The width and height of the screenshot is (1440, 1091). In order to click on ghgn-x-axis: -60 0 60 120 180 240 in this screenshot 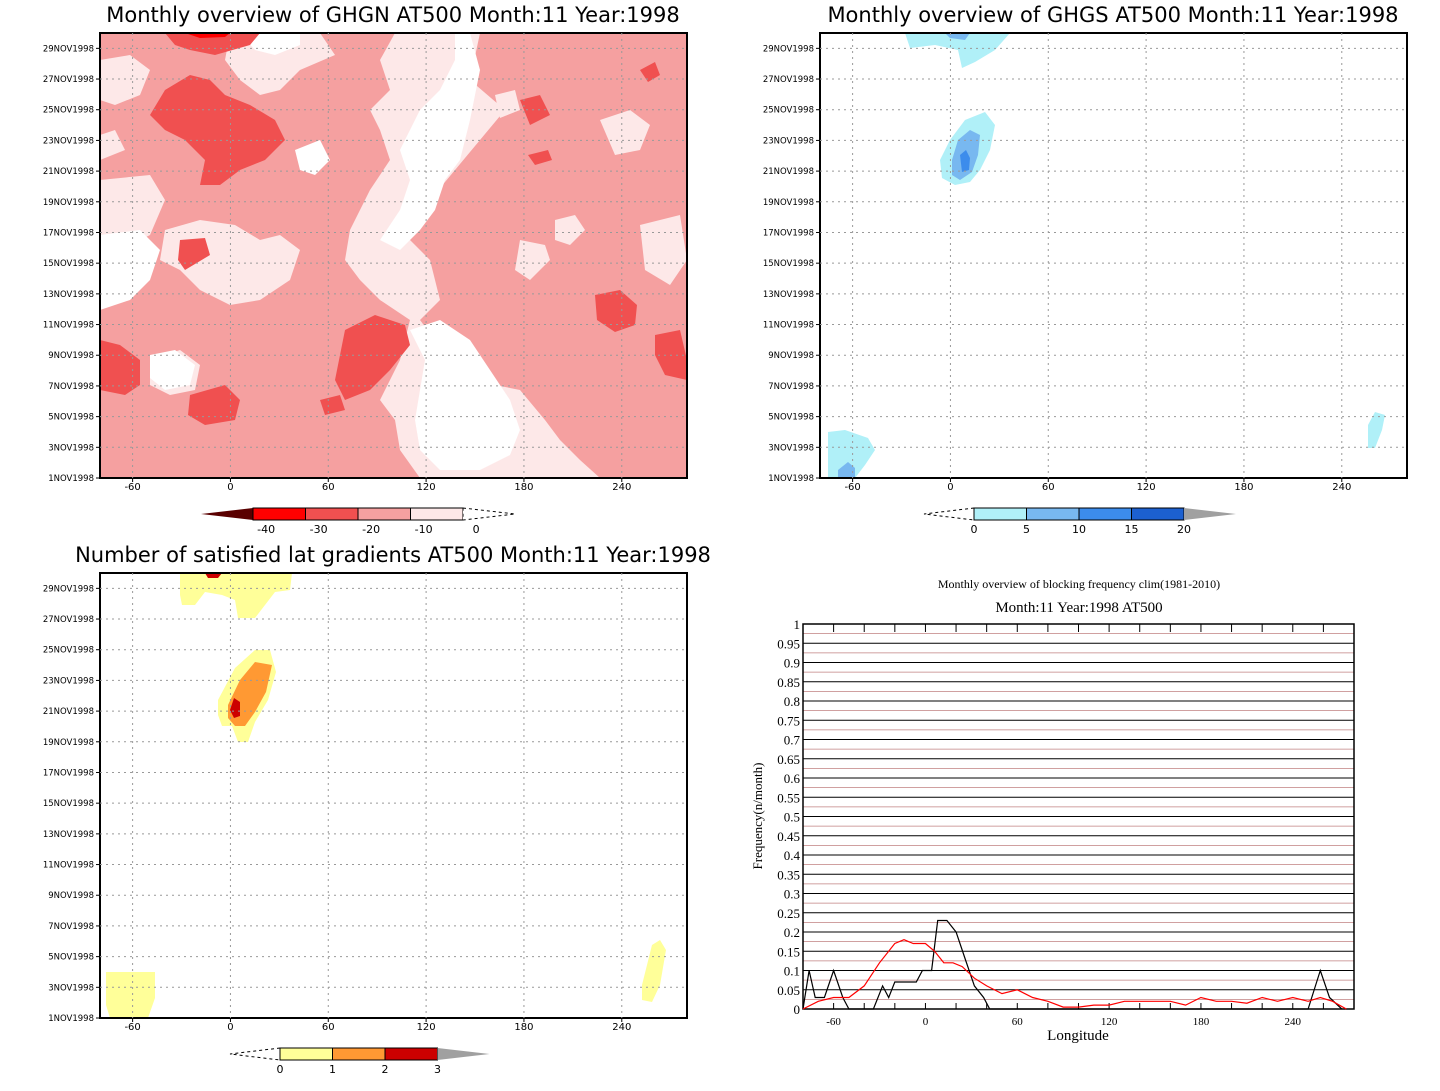, I will do `click(377, 485)`.